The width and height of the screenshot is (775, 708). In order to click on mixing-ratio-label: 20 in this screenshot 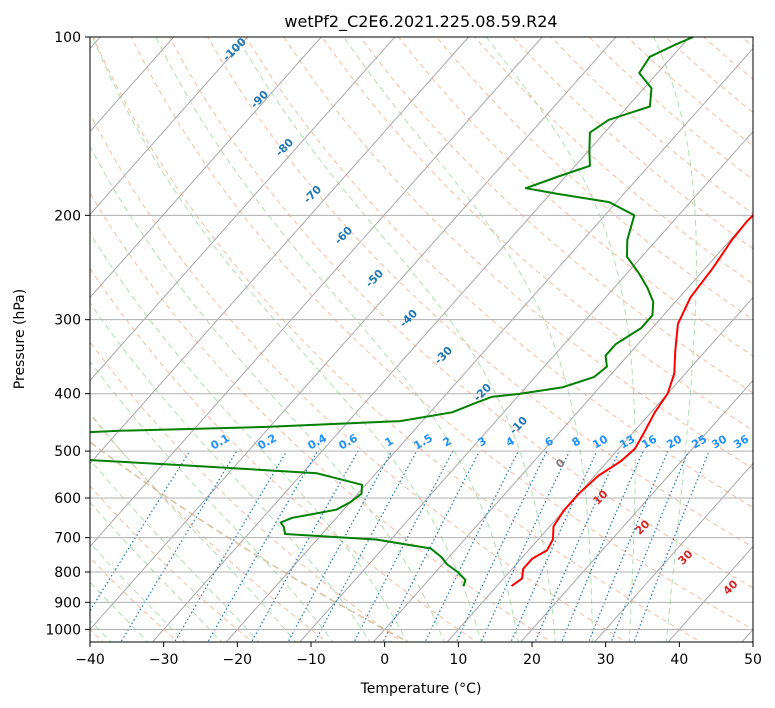, I will do `click(674, 441)`.